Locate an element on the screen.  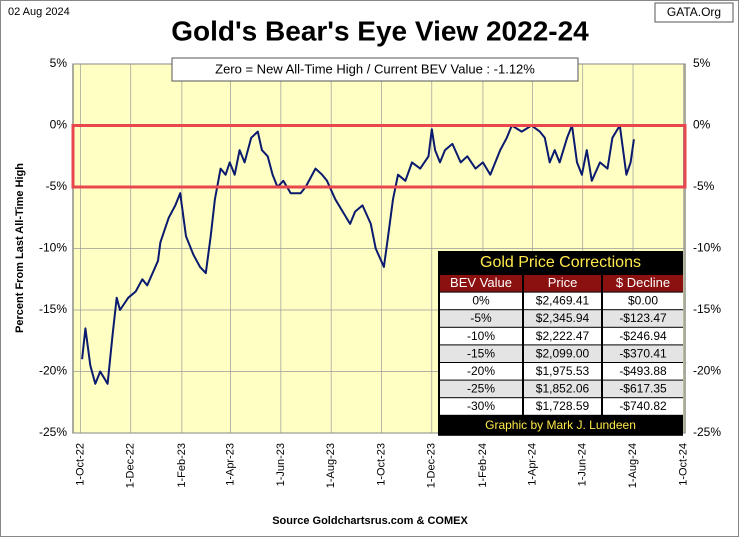
y-tick-label: 0% is located at coordinates (59, 125).